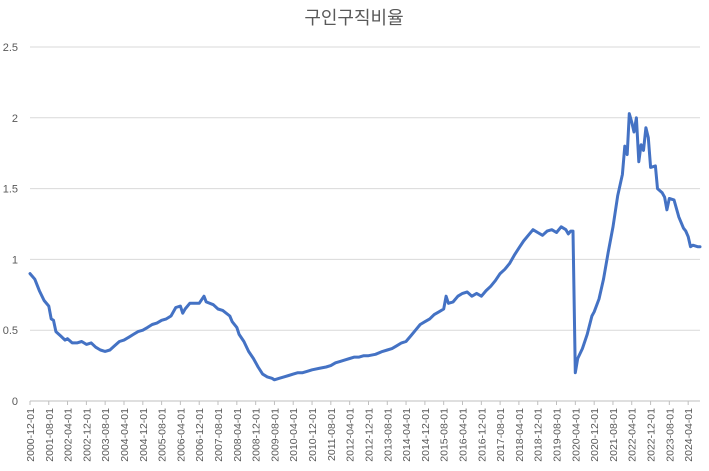 The width and height of the screenshot is (709, 471). Describe the element at coordinates (501, 435) in the screenshot. I see `x-tick-label: 2017-08-01` at that location.